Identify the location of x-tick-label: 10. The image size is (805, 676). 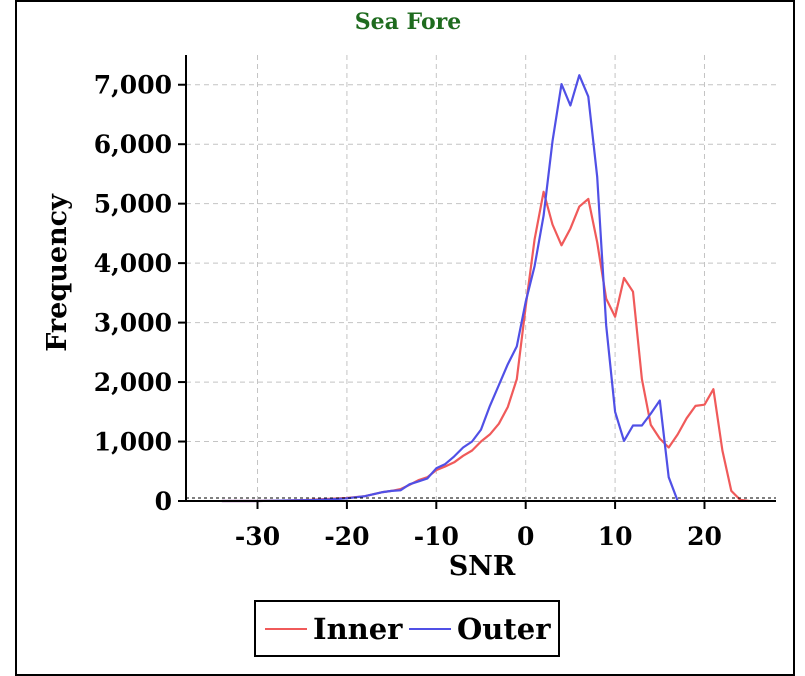
(615, 536).